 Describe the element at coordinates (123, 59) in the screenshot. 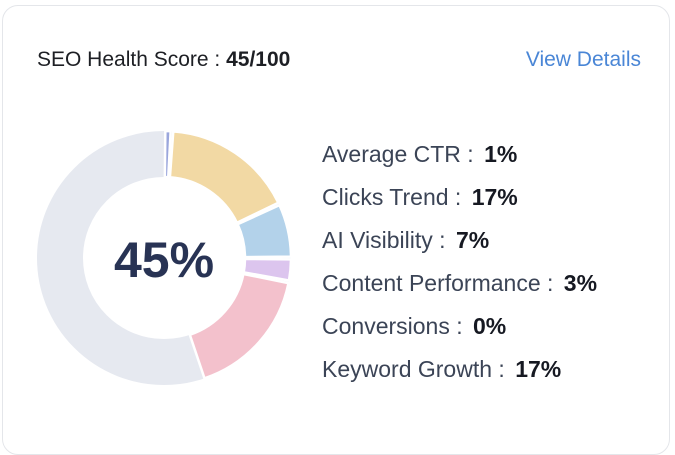

I see `seo-health-title-label: SEO Health Score` at that location.